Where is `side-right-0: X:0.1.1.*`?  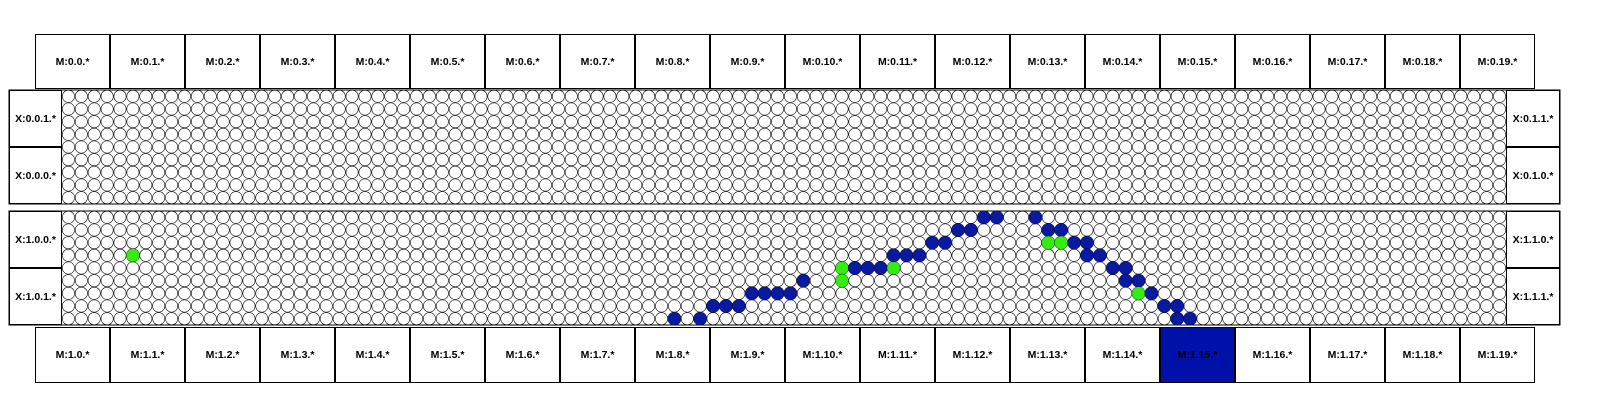 side-right-0: X:0.1.1.* is located at coordinates (1533, 118).